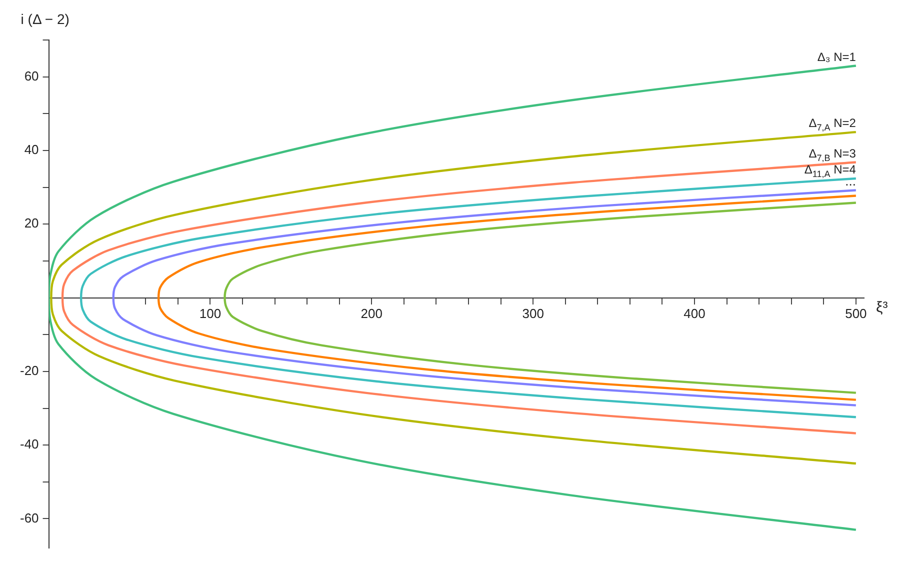 The image size is (910, 569). What do you see at coordinates (856, 314) in the screenshot?
I see `x-tick-label: 500` at bounding box center [856, 314].